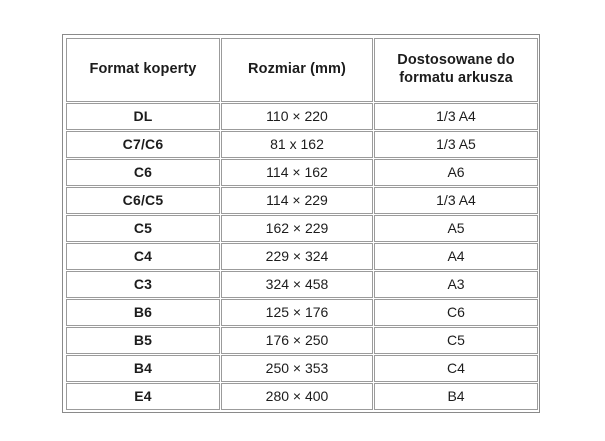 This screenshot has width=605, height=441. Describe the element at coordinates (297, 172) in the screenshot. I see `cell-size: 114 × 162` at that location.